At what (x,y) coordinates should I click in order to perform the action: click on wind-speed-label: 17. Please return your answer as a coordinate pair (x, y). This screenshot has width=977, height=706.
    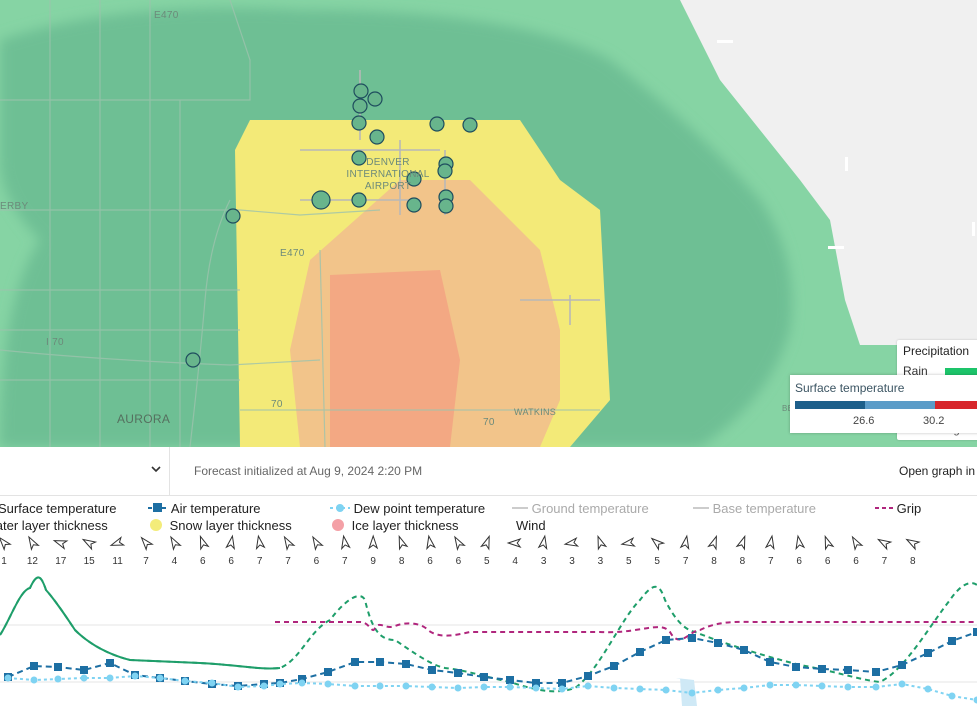
    Looking at the image, I should click on (61, 561).